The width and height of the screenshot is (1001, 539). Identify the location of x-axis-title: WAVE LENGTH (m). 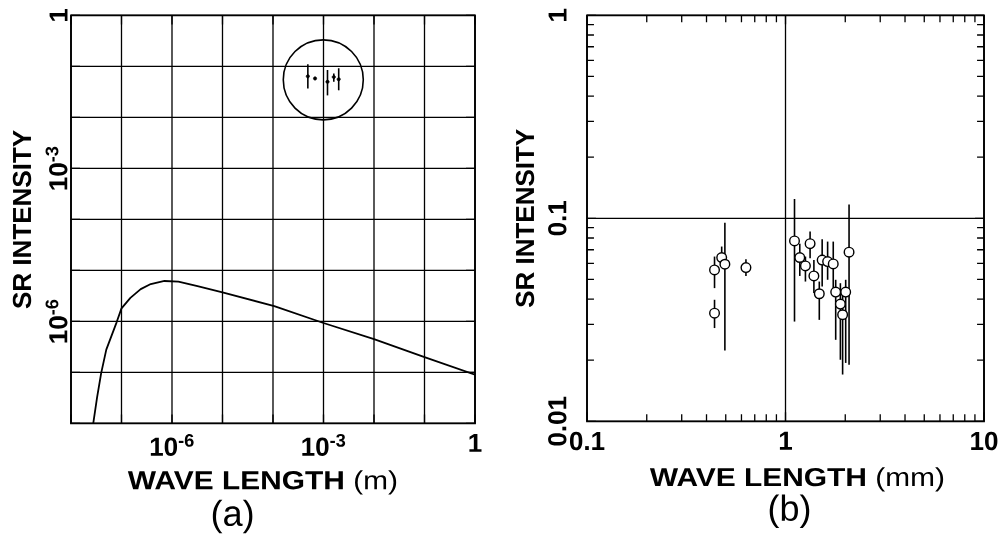
(262, 482).